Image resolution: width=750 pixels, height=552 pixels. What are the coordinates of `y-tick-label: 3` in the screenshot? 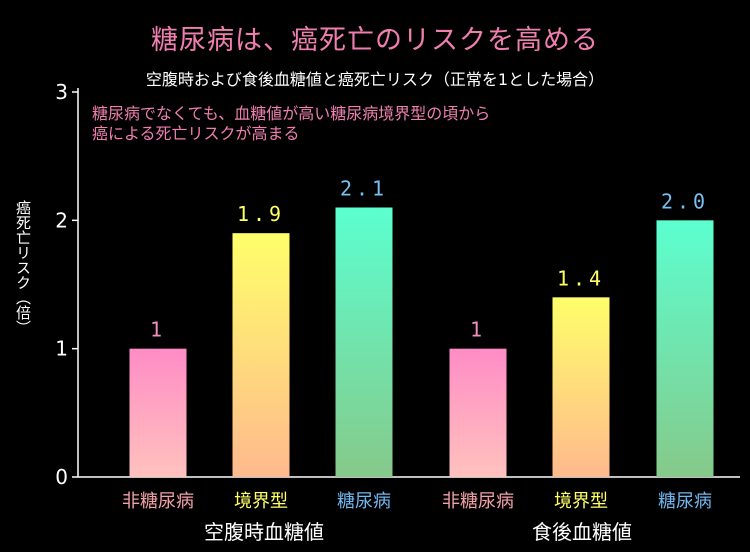 It's located at (61, 92).